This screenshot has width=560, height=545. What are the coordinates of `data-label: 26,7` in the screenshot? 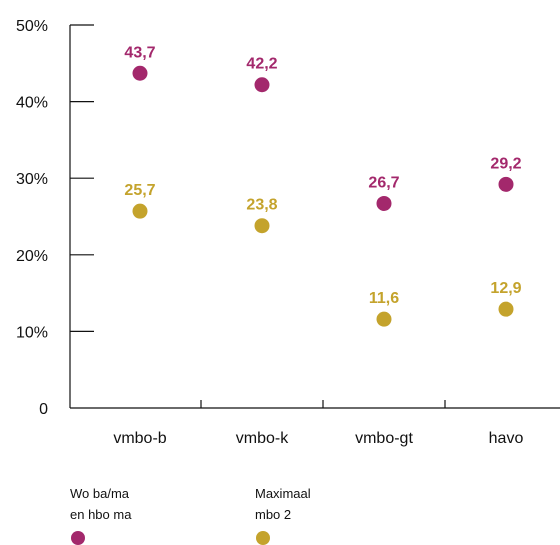 It's located at (383, 182).